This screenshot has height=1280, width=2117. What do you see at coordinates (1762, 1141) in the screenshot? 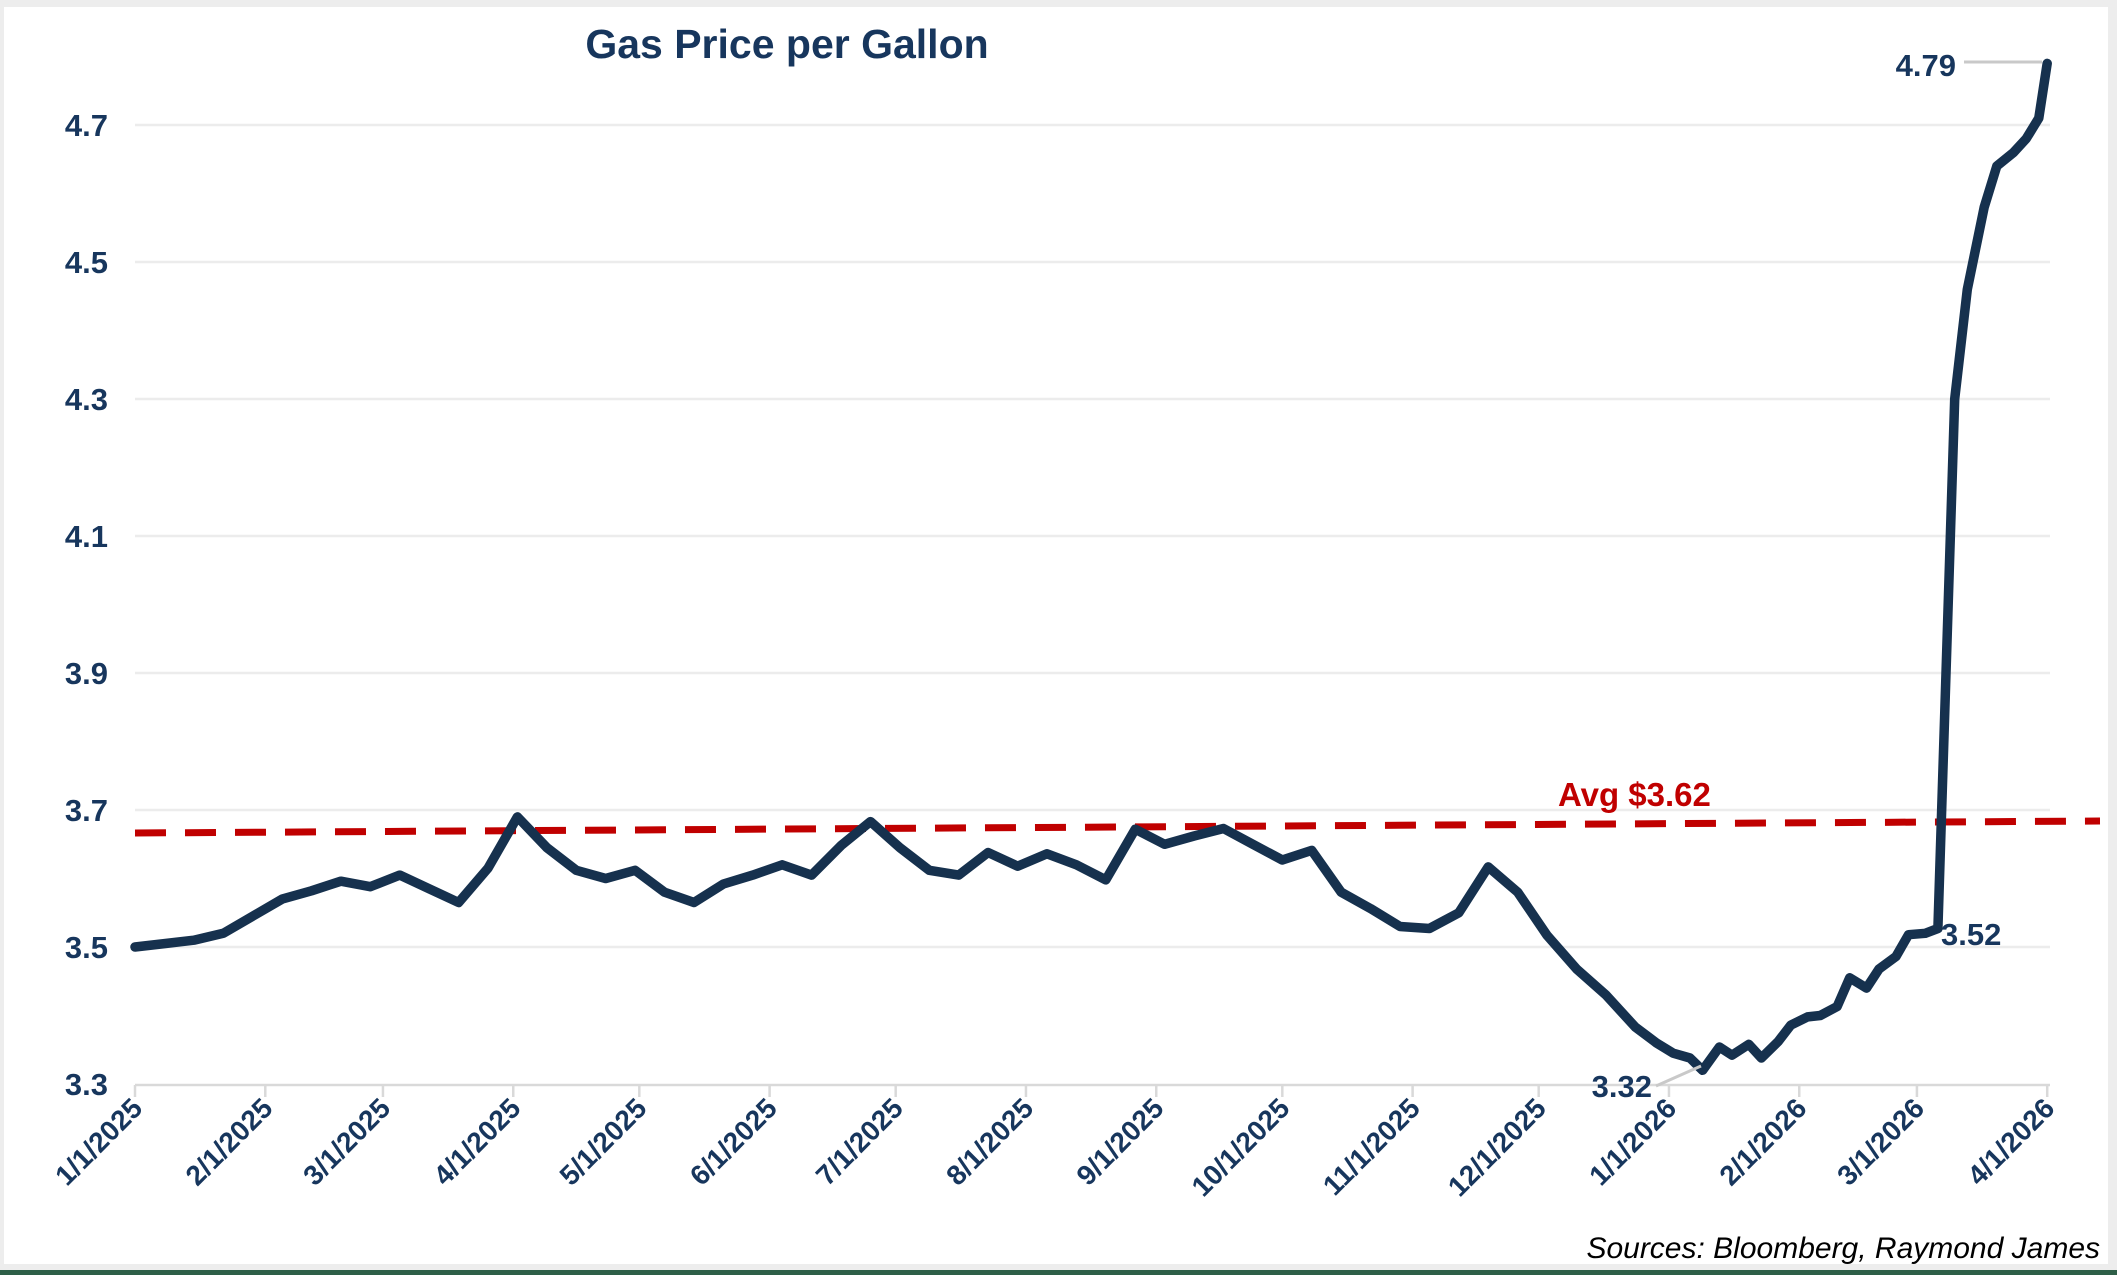
I see `x-tick-label: 2/1/2026` at bounding box center [1762, 1141].